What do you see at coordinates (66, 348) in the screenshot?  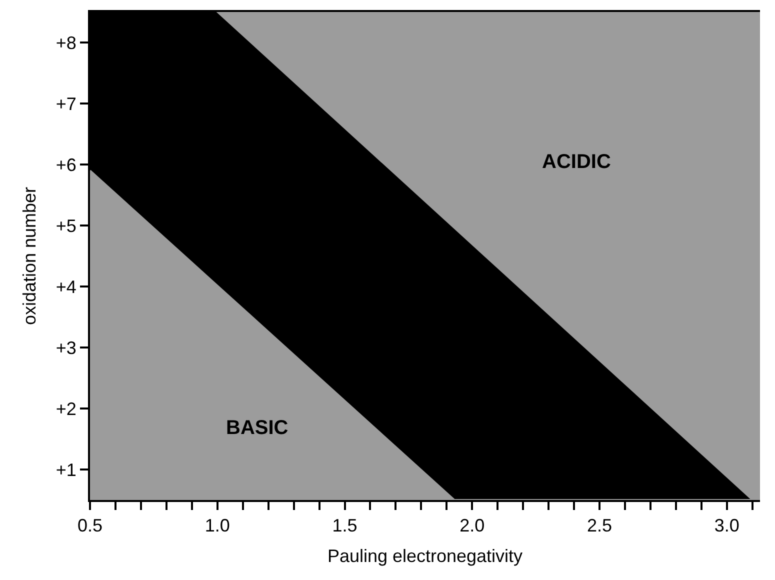 I see `y-tick-label: +3` at bounding box center [66, 348].